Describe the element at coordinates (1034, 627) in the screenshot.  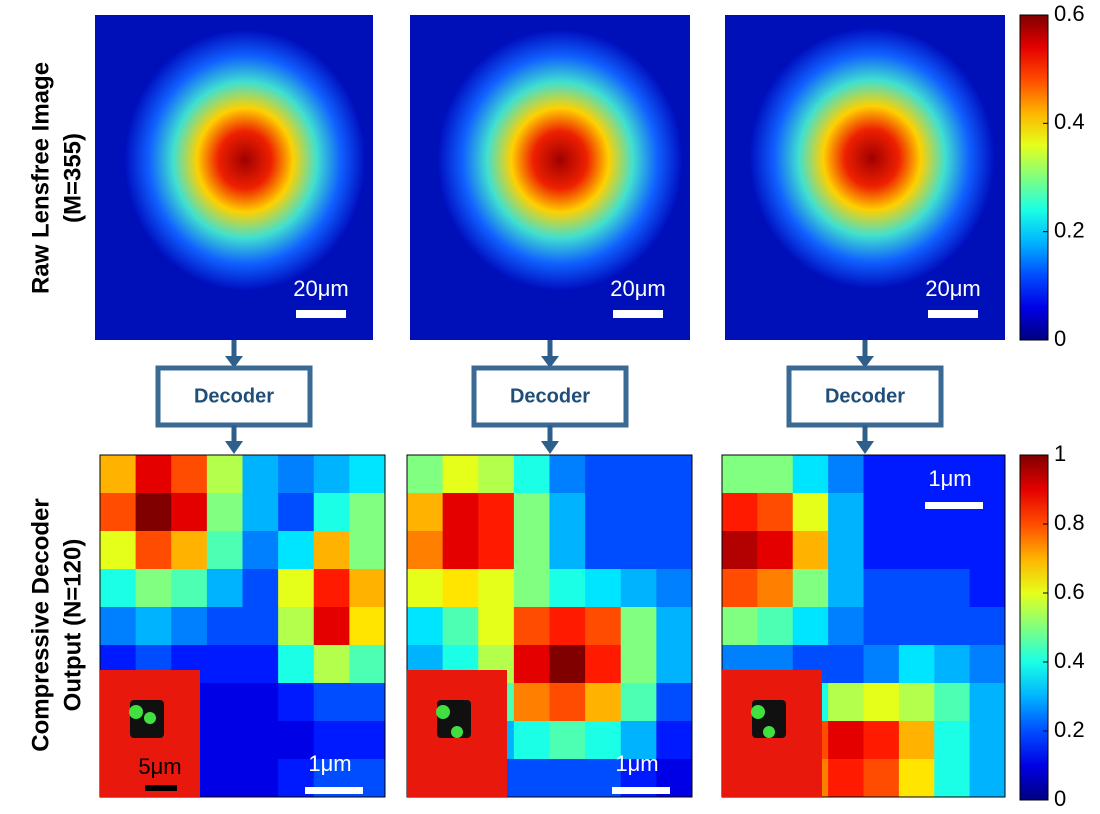
I see `colorbar` at that location.